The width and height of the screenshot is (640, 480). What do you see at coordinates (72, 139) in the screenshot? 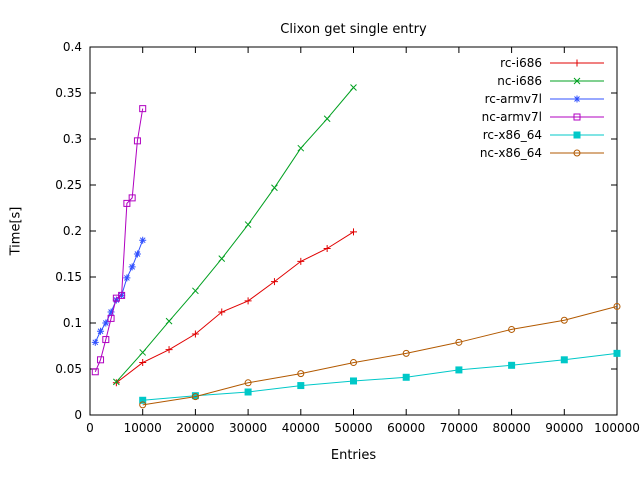
I see `y-tick-label: 0.3` at bounding box center [72, 139].